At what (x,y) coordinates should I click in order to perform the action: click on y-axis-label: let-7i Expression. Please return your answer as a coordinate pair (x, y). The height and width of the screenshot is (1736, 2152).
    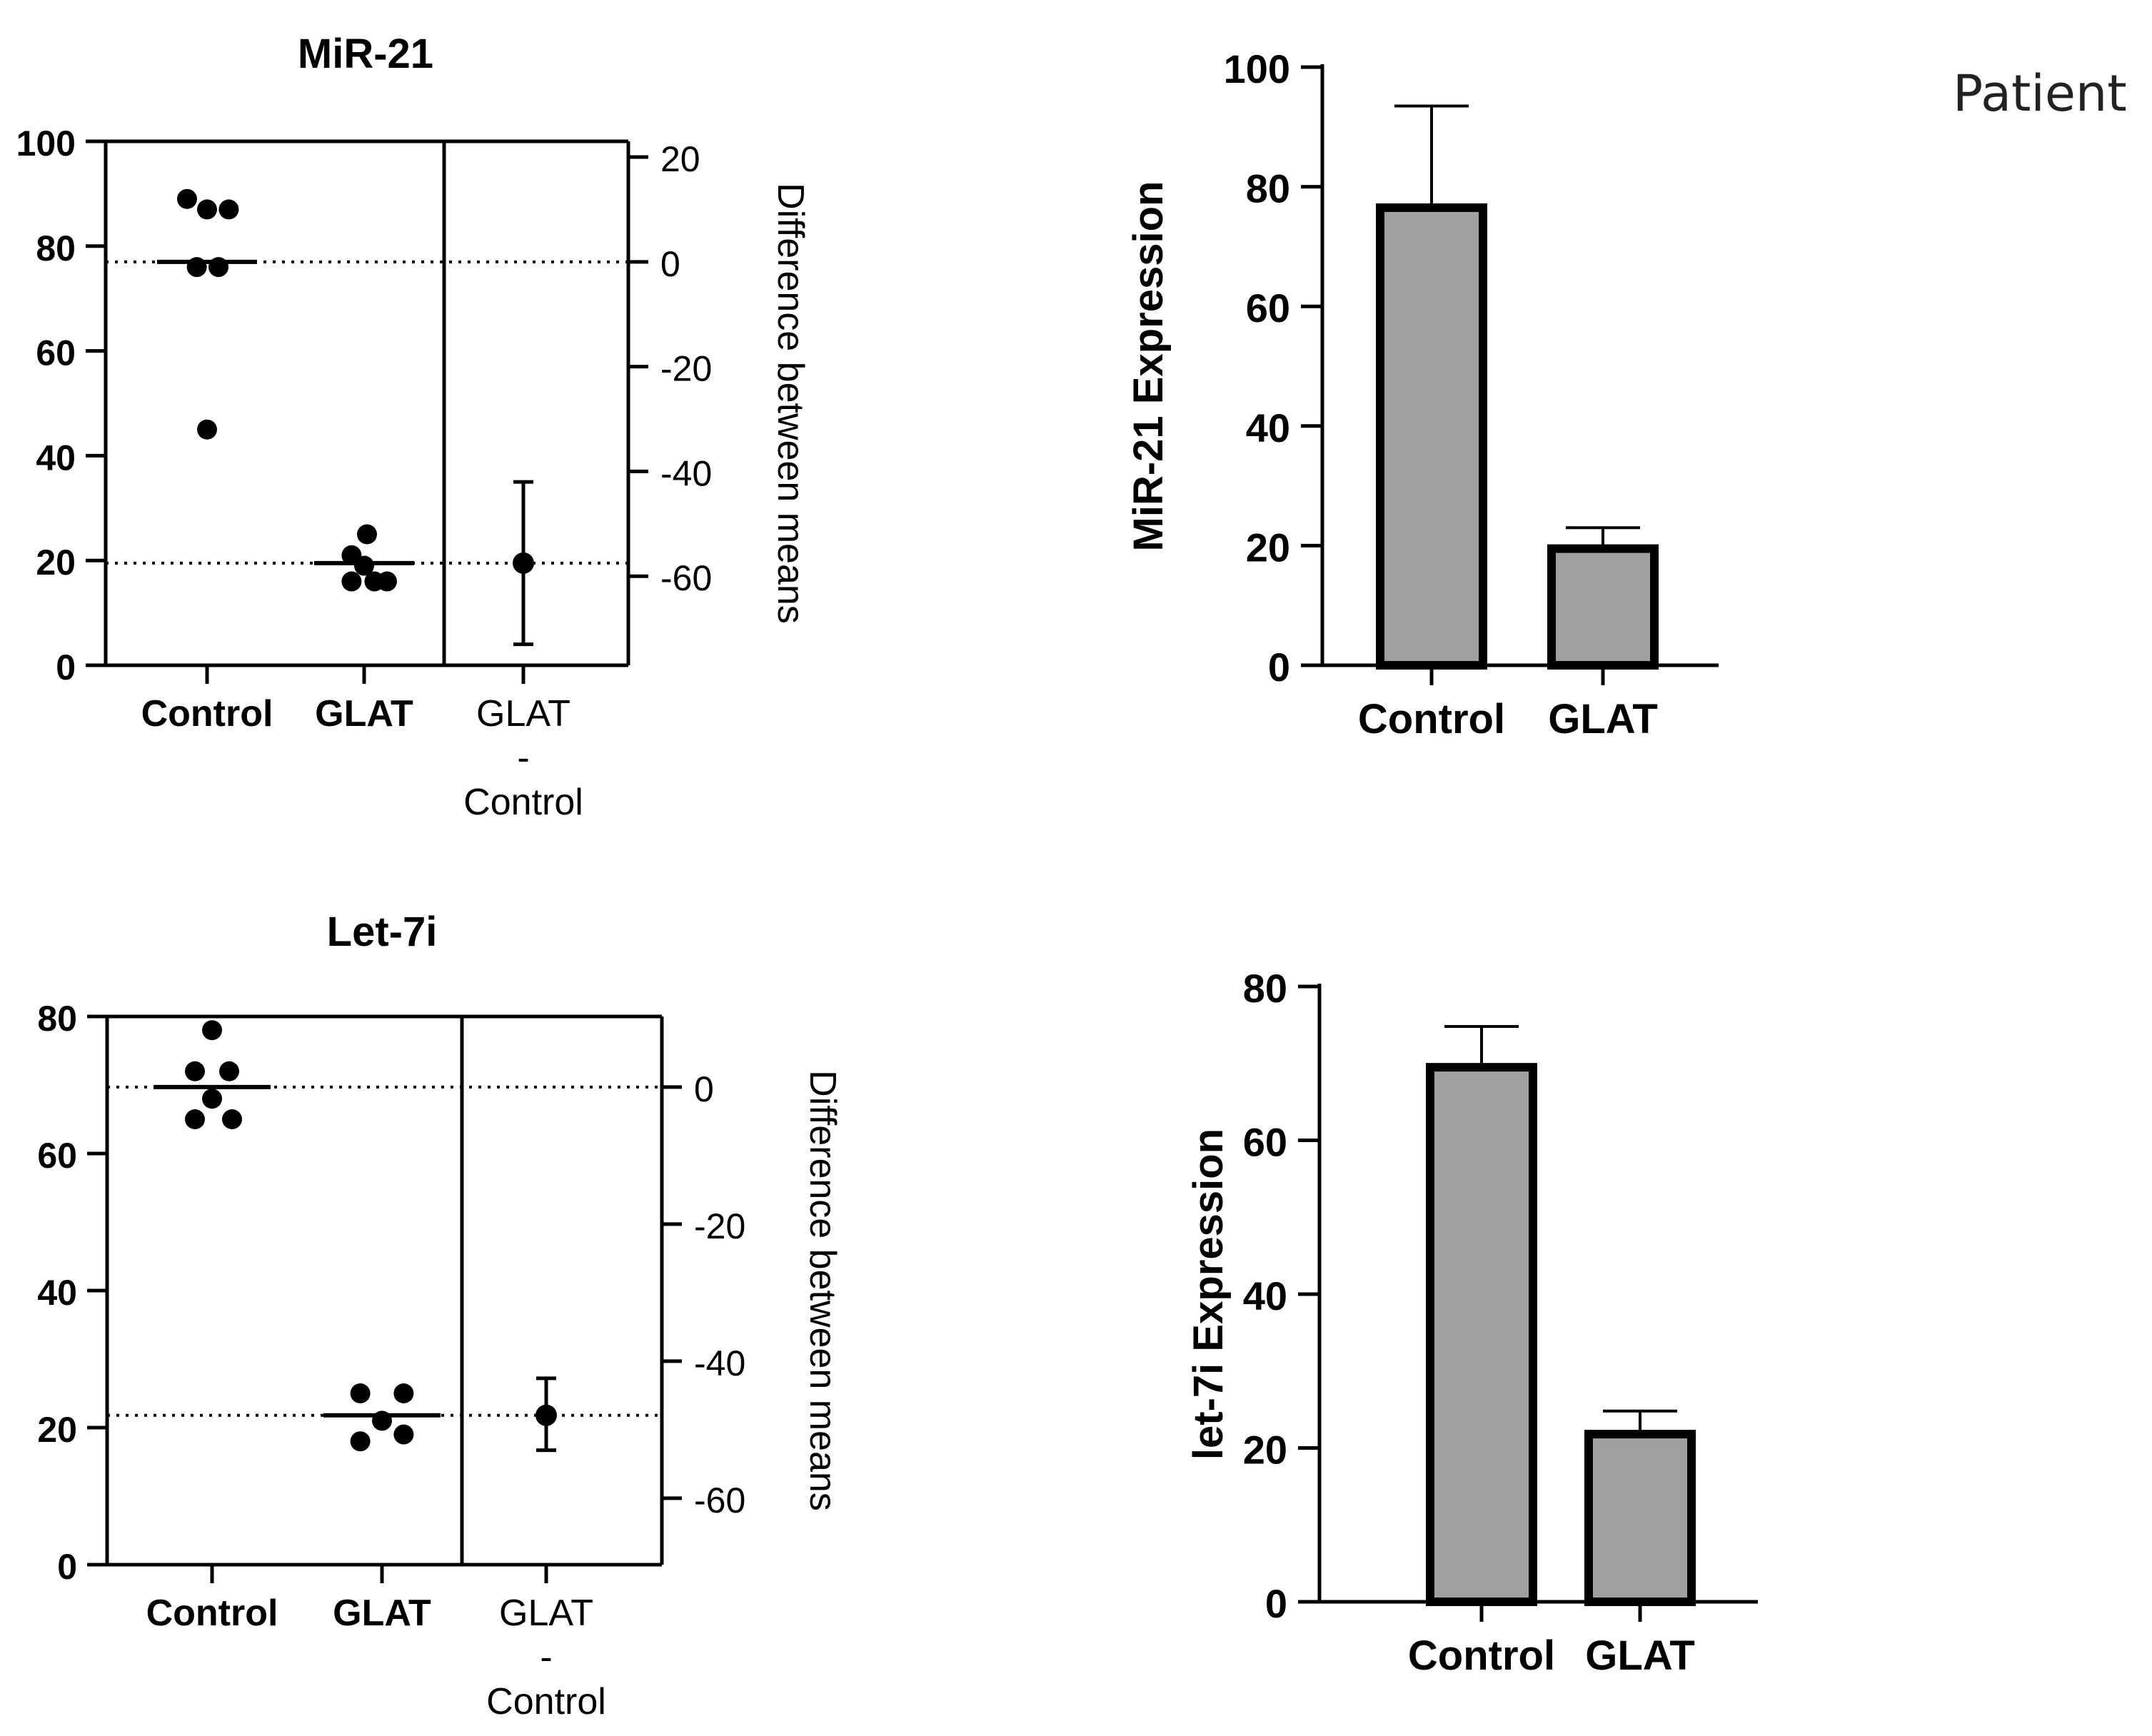
    Looking at the image, I should click on (1208, 1294).